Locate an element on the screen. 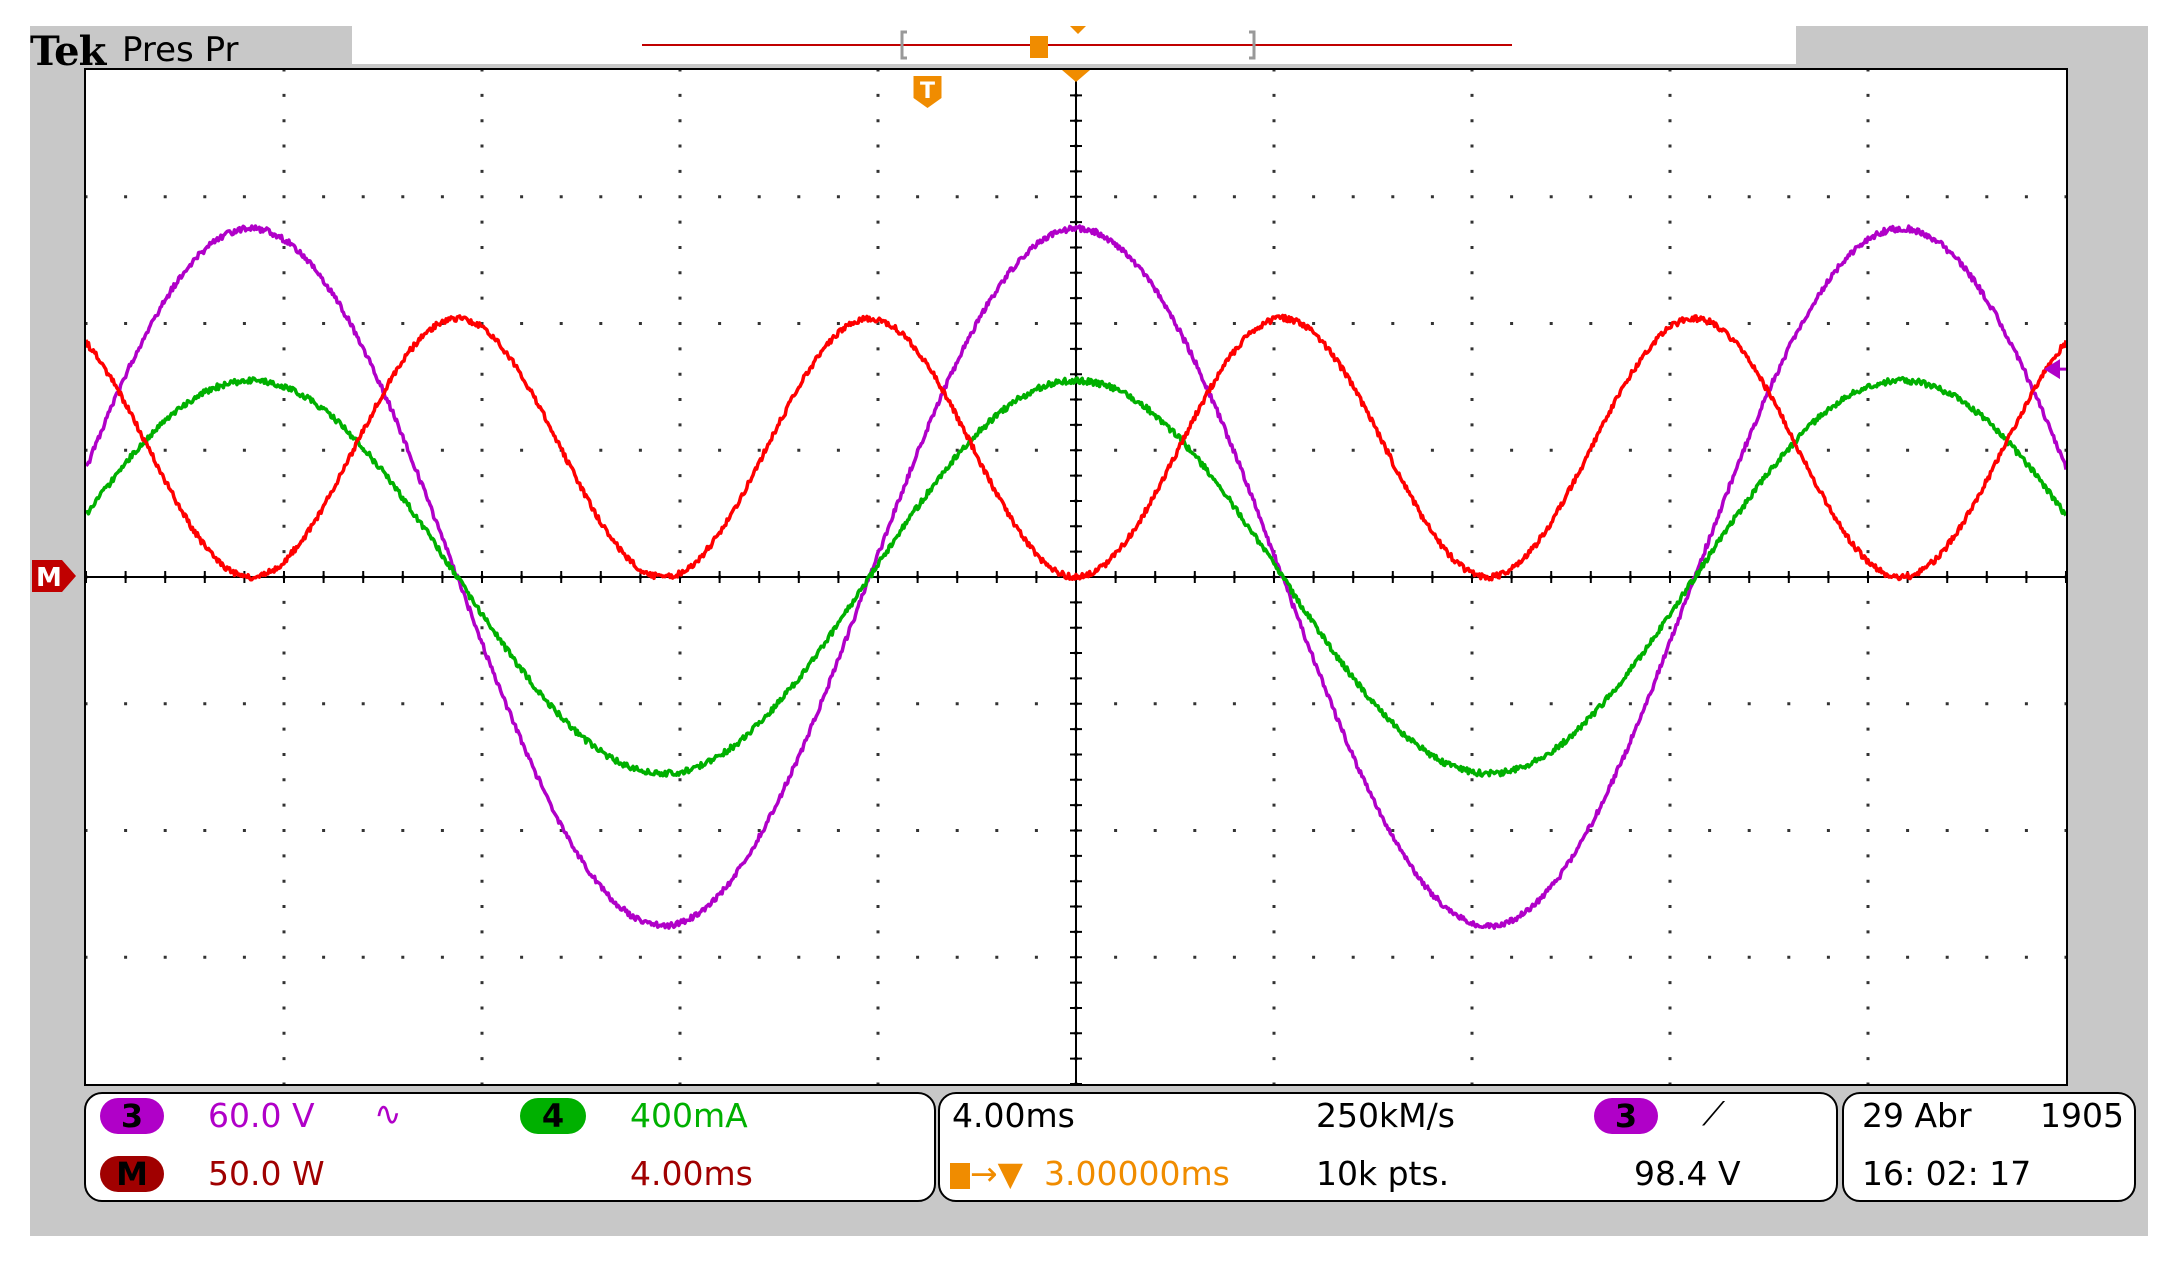 This screenshot has height=1262, width=2157. sample-rate: 250kM/s is located at coordinates (1385, 1115).